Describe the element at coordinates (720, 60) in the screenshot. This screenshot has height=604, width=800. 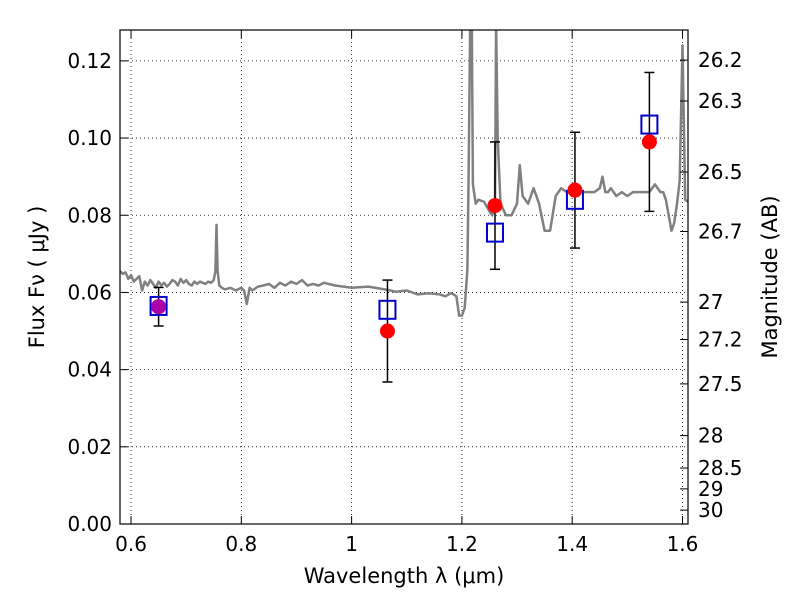
I see `y2-tick-label: 26.2` at that location.